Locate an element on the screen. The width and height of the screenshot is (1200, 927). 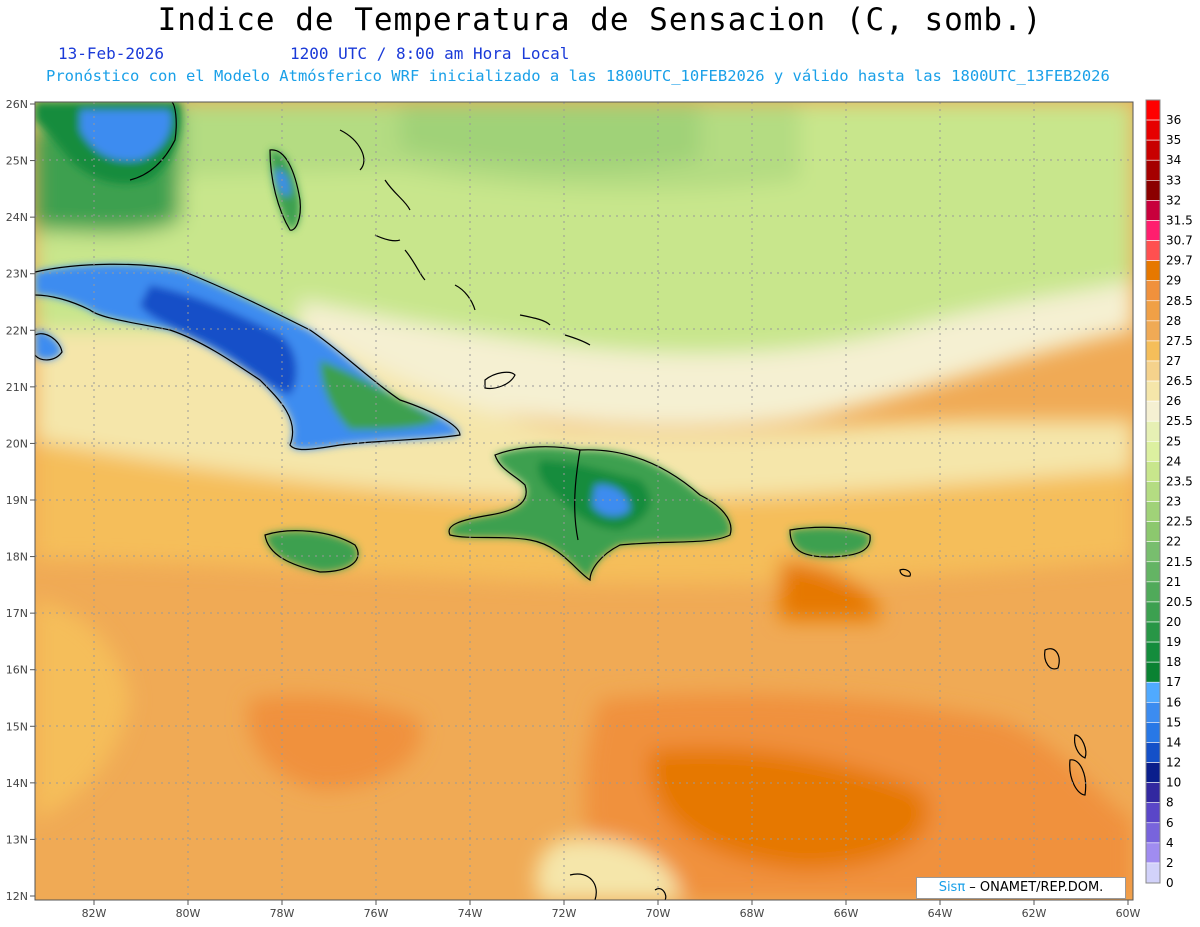
colorbar-label: 33 is located at coordinates (1173, 180).